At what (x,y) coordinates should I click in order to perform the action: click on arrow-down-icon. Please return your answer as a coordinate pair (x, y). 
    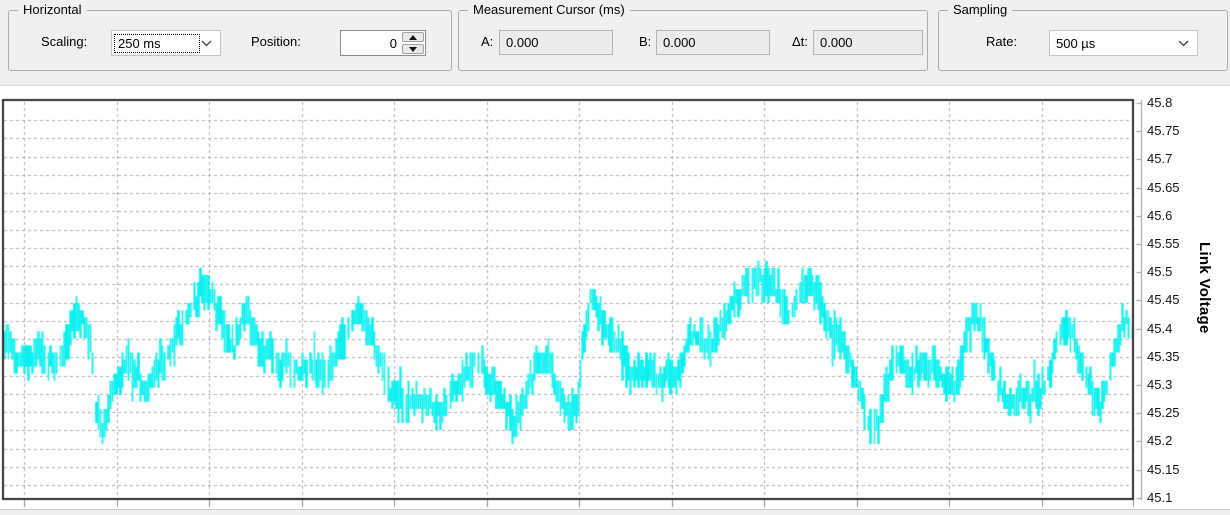
    Looking at the image, I should click on (413, 49).